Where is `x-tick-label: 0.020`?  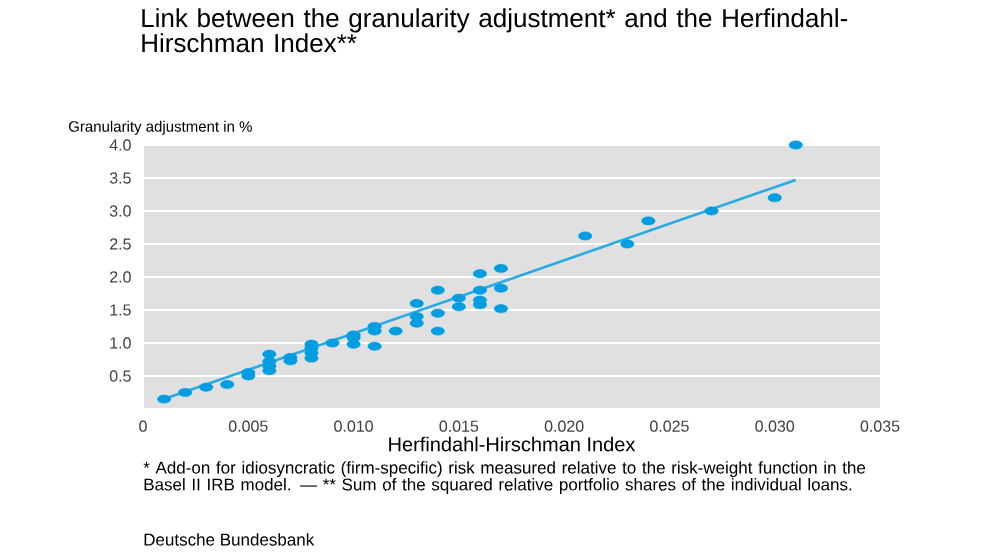 x-tick-label: 0.020 is located at coordinates (564, 426).